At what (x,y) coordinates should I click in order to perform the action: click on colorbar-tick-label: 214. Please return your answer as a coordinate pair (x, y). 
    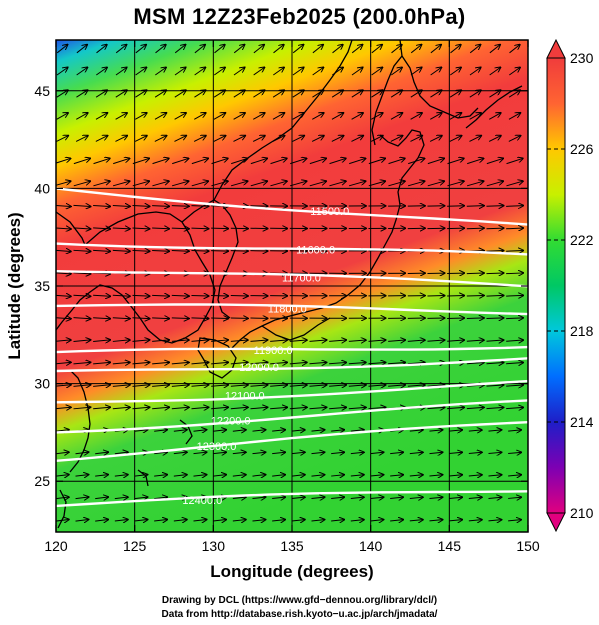
    Looking at the image, I should click on (582, 422).